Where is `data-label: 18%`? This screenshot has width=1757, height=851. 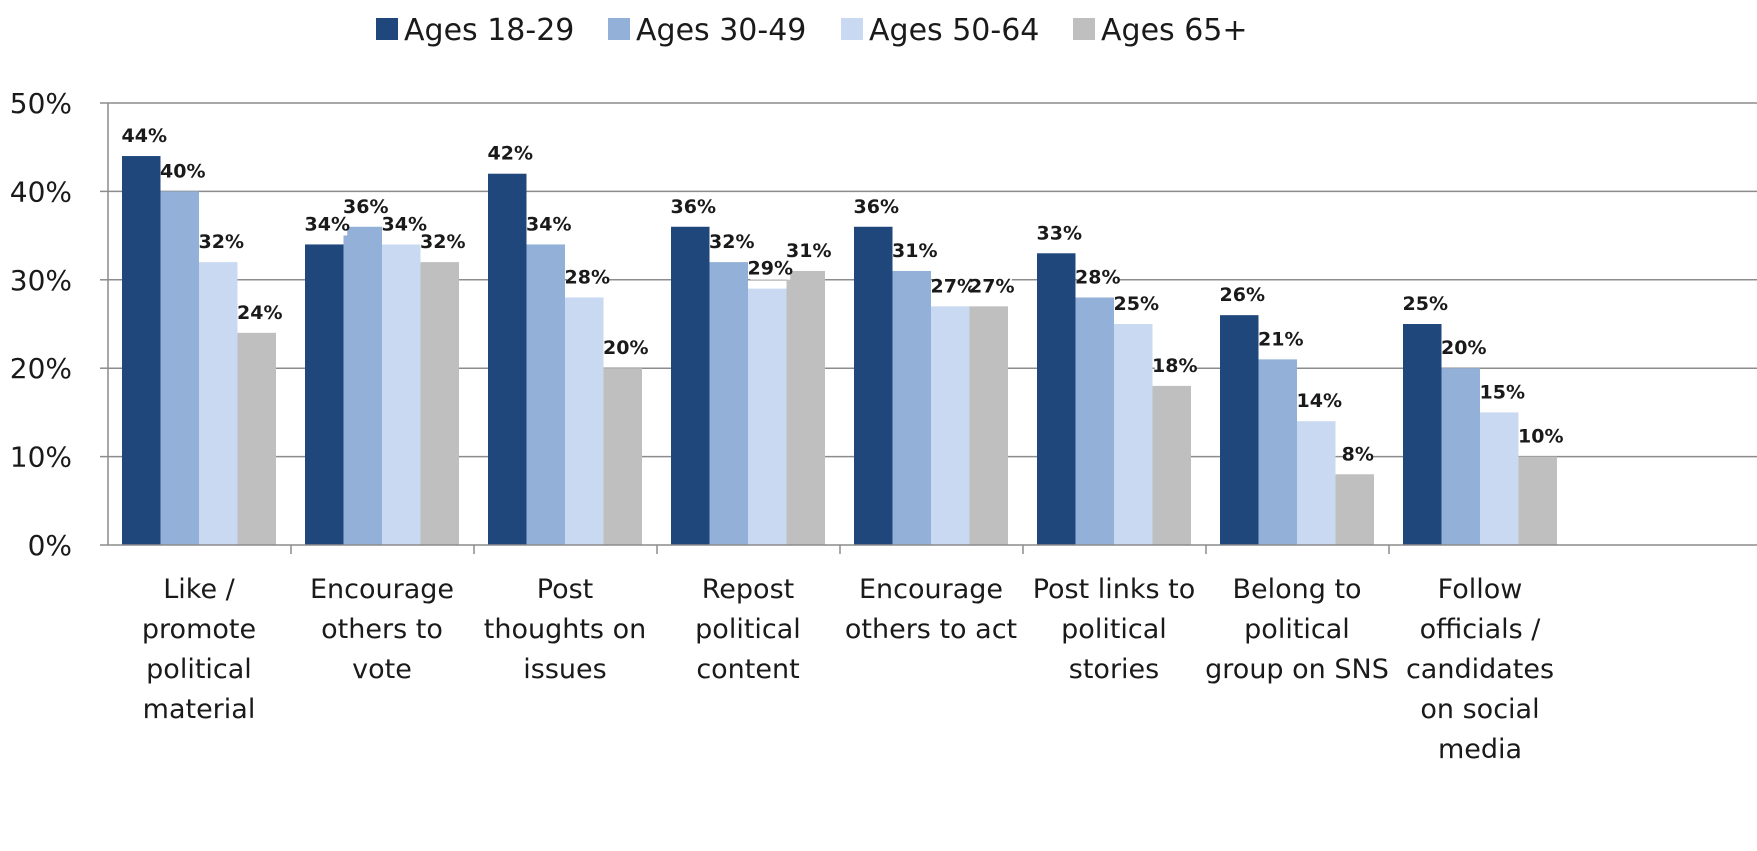
data-label: 18% is located at coordinates (1174, 366).